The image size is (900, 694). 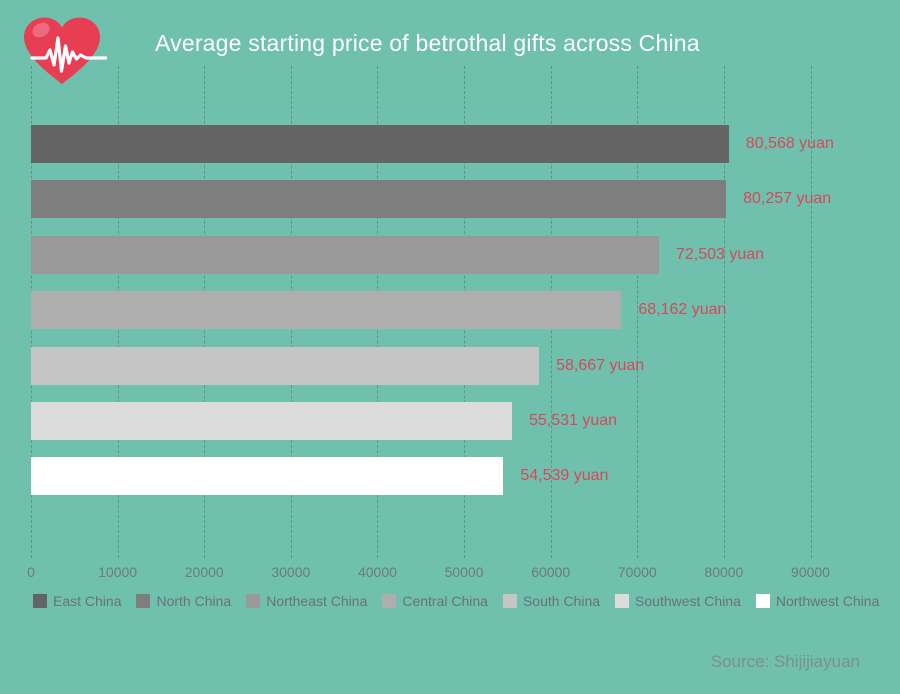 What do you see at coordinates (326, 310) in the screenshot?
I see `bar-central-china` at bounding box center [326, 310].